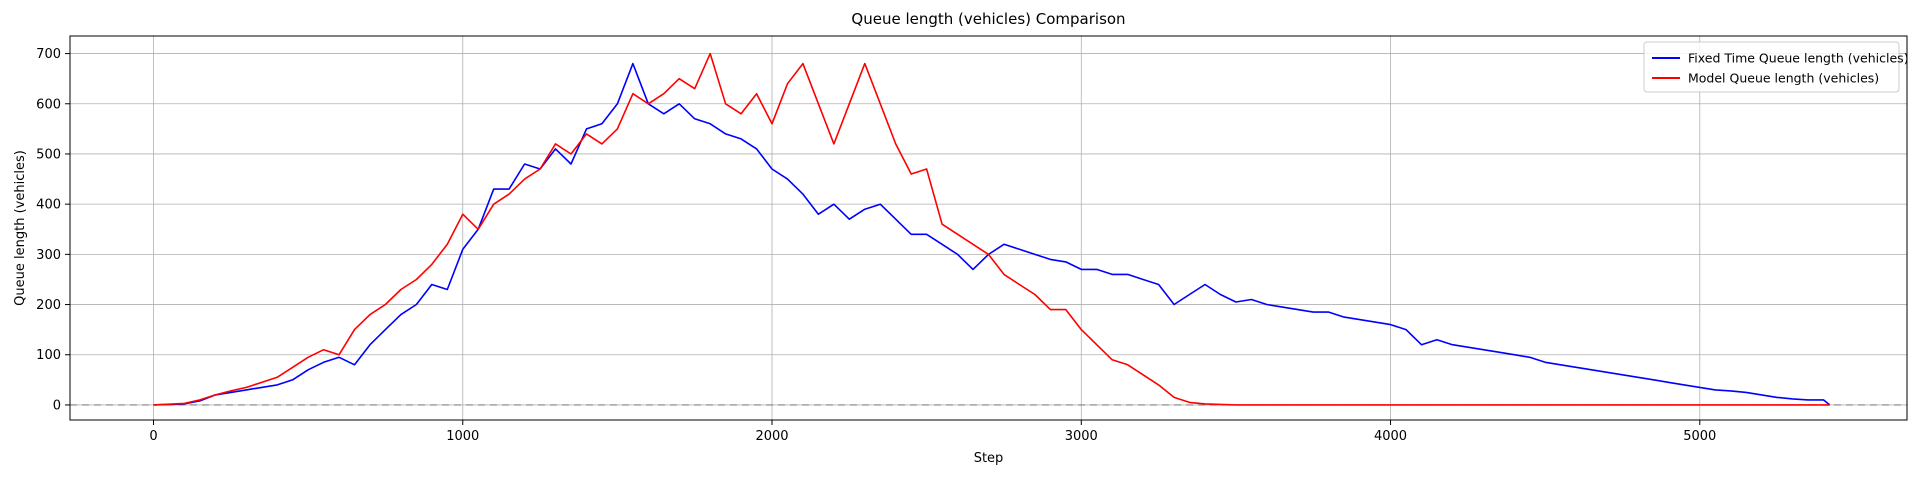  Describe the element at coordinates (57, 405) in the screenshot. I see `y-tick-label: 0` at that location.